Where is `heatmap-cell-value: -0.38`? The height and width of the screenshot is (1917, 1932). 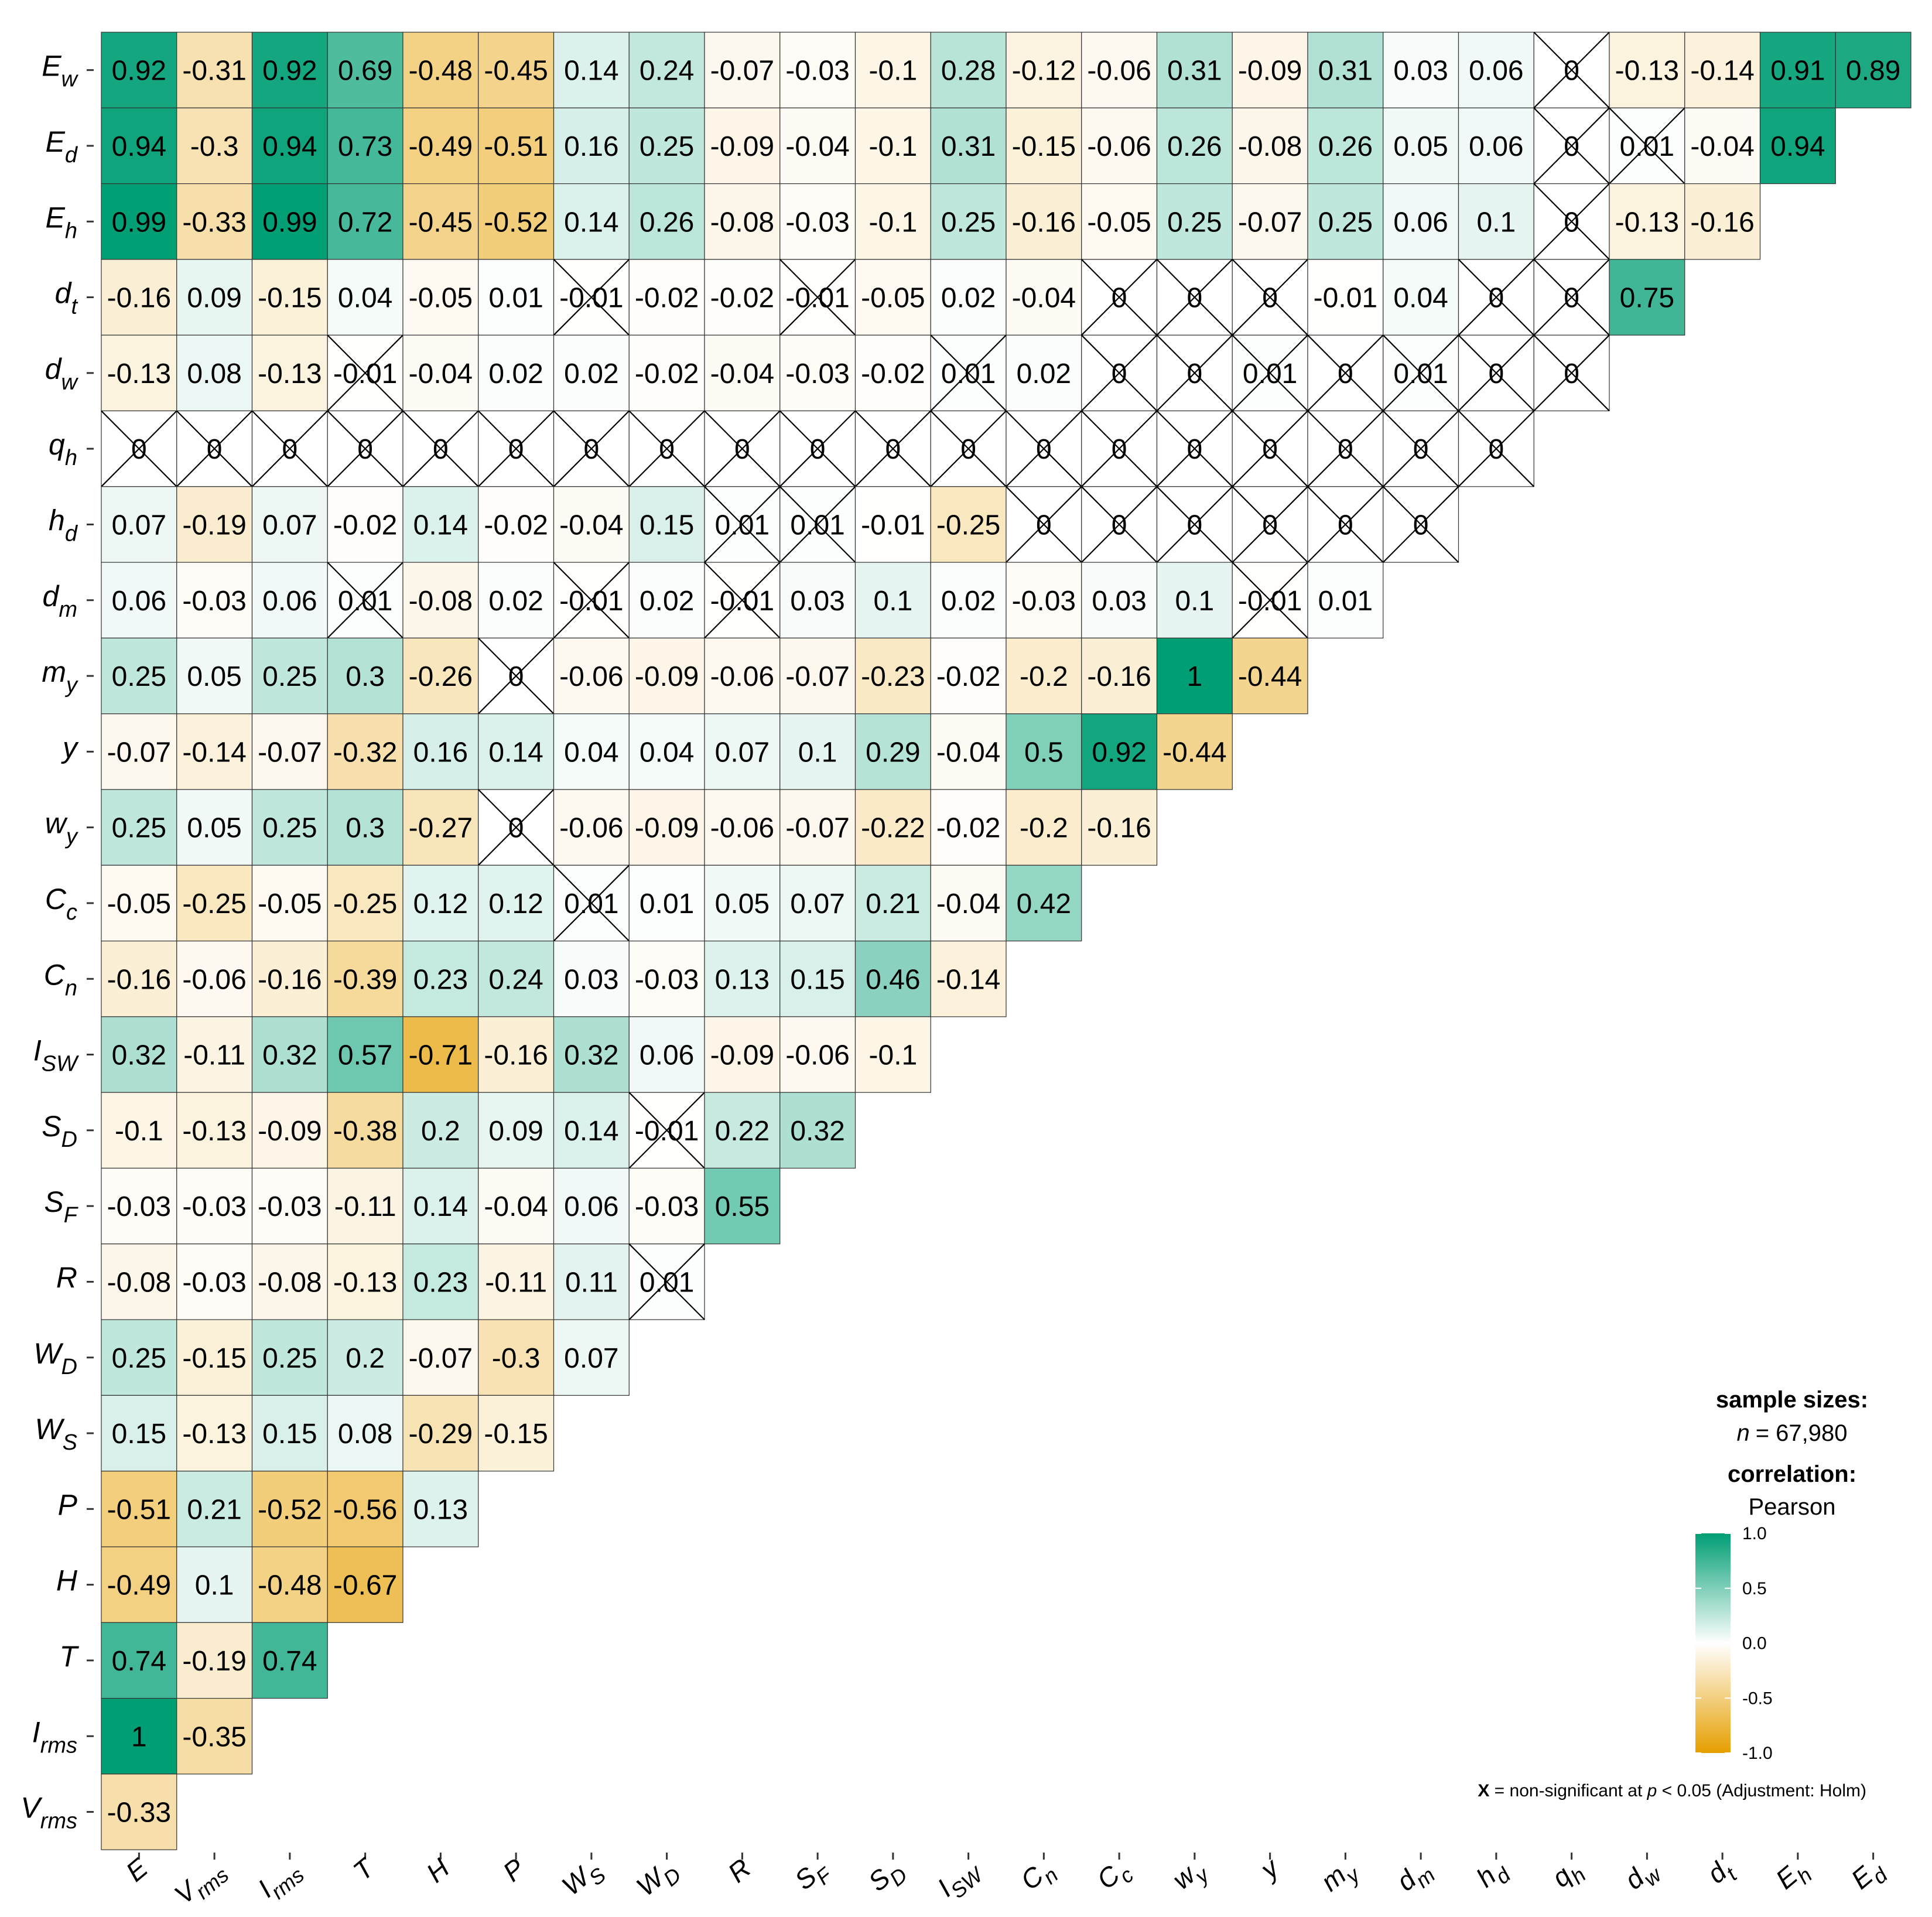 heatmap-cell-value: -0.38 is located at coordinates (365, 1131).